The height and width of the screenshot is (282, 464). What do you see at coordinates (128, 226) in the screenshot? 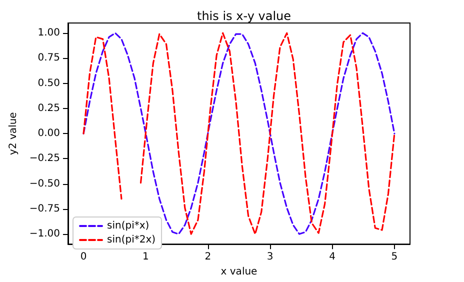
I see `legend-label: sin(pi*x)` at bounding box center [128, 226].